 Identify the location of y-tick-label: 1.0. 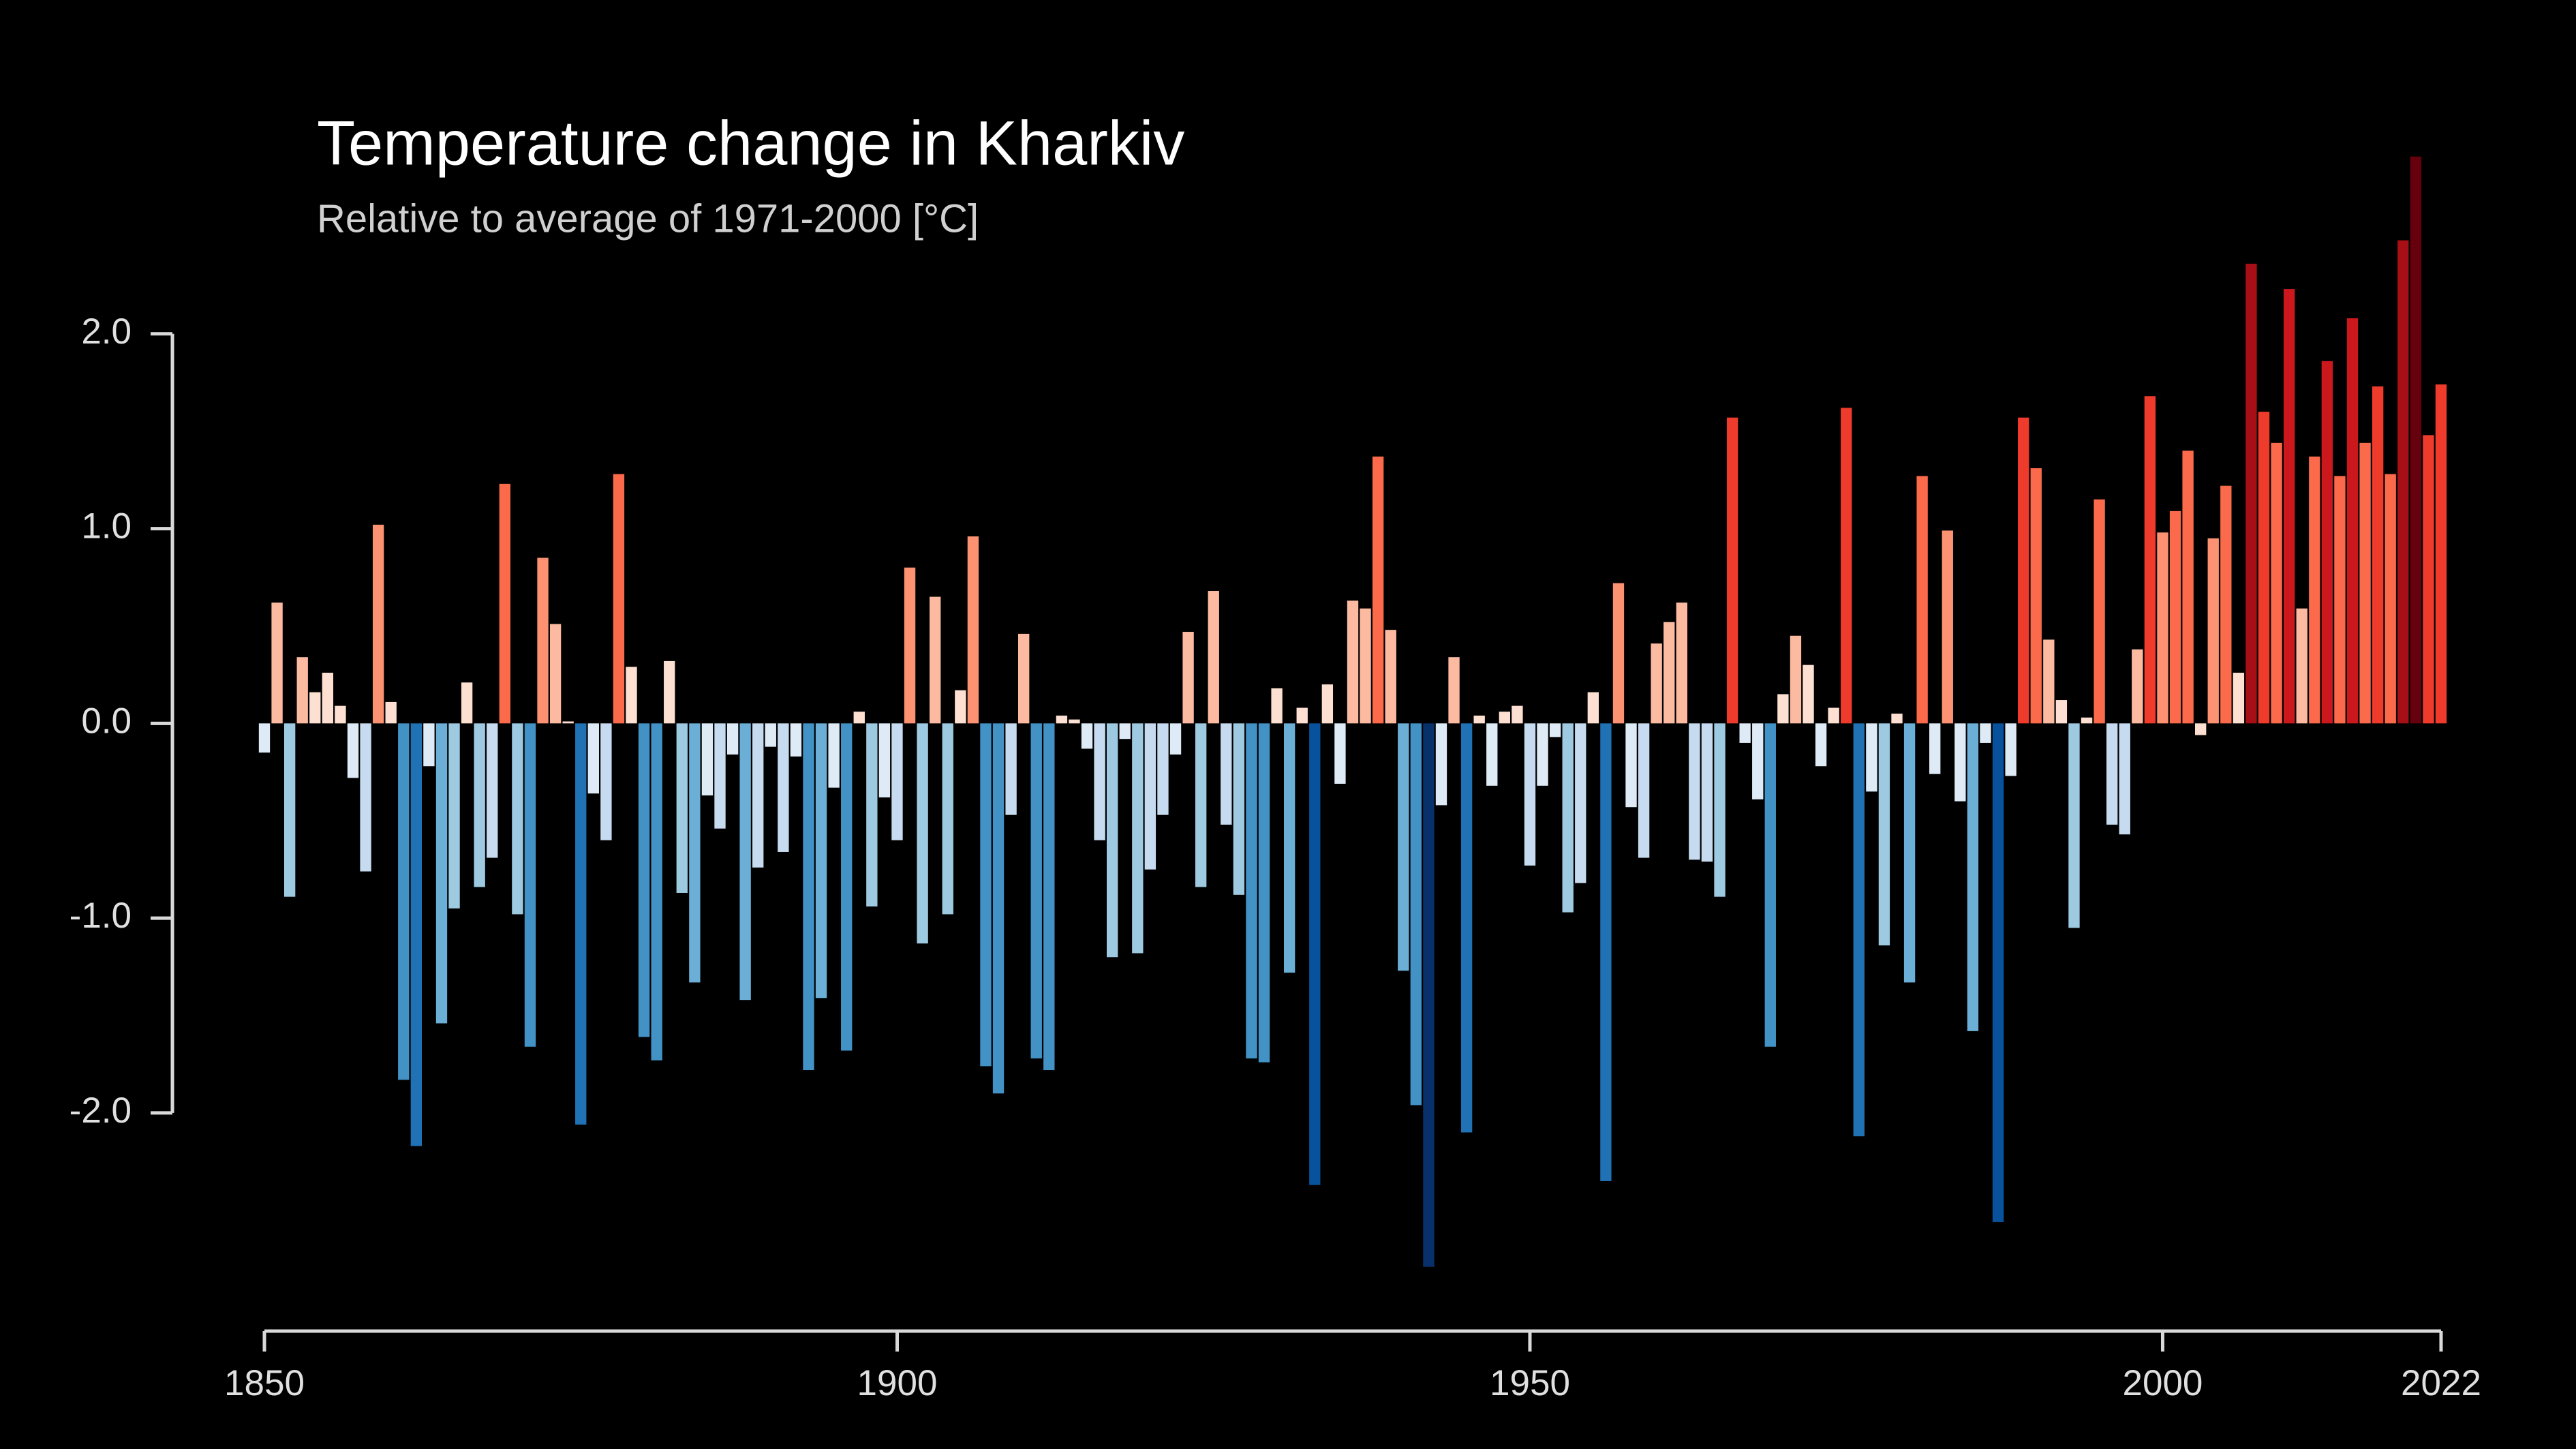
(107, 526).